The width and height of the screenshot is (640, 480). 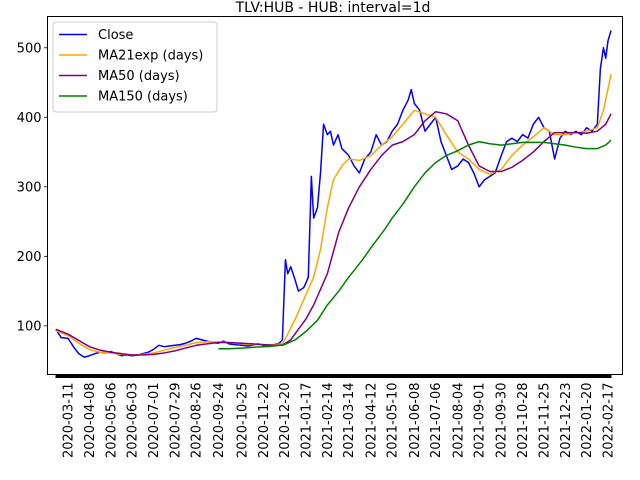 I want to click on legend-label-3: MA150 (days), so click(x=143, y=97).